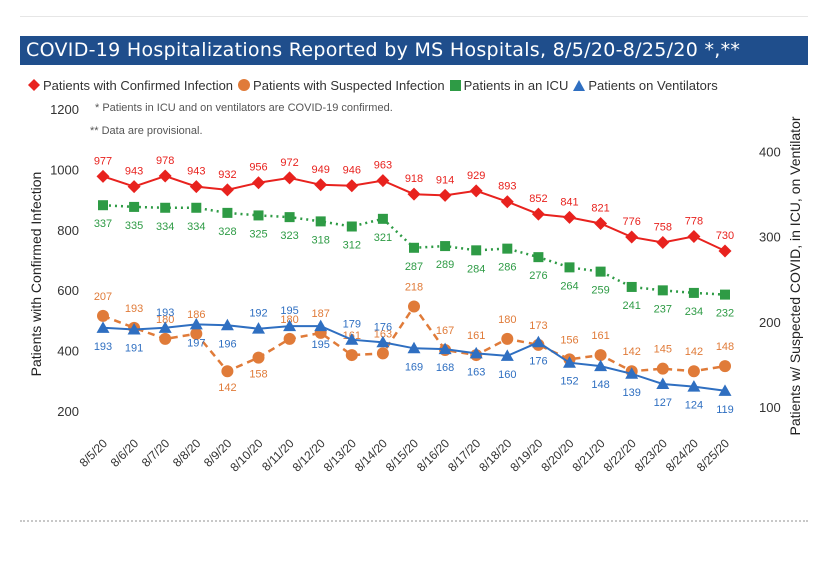 This screenshot has height=586, width=828. What do you see at coordinates (526, 455) in the screenshot?
I see `x-tick-label: 8/19/20` at bounding box center [526, 455].